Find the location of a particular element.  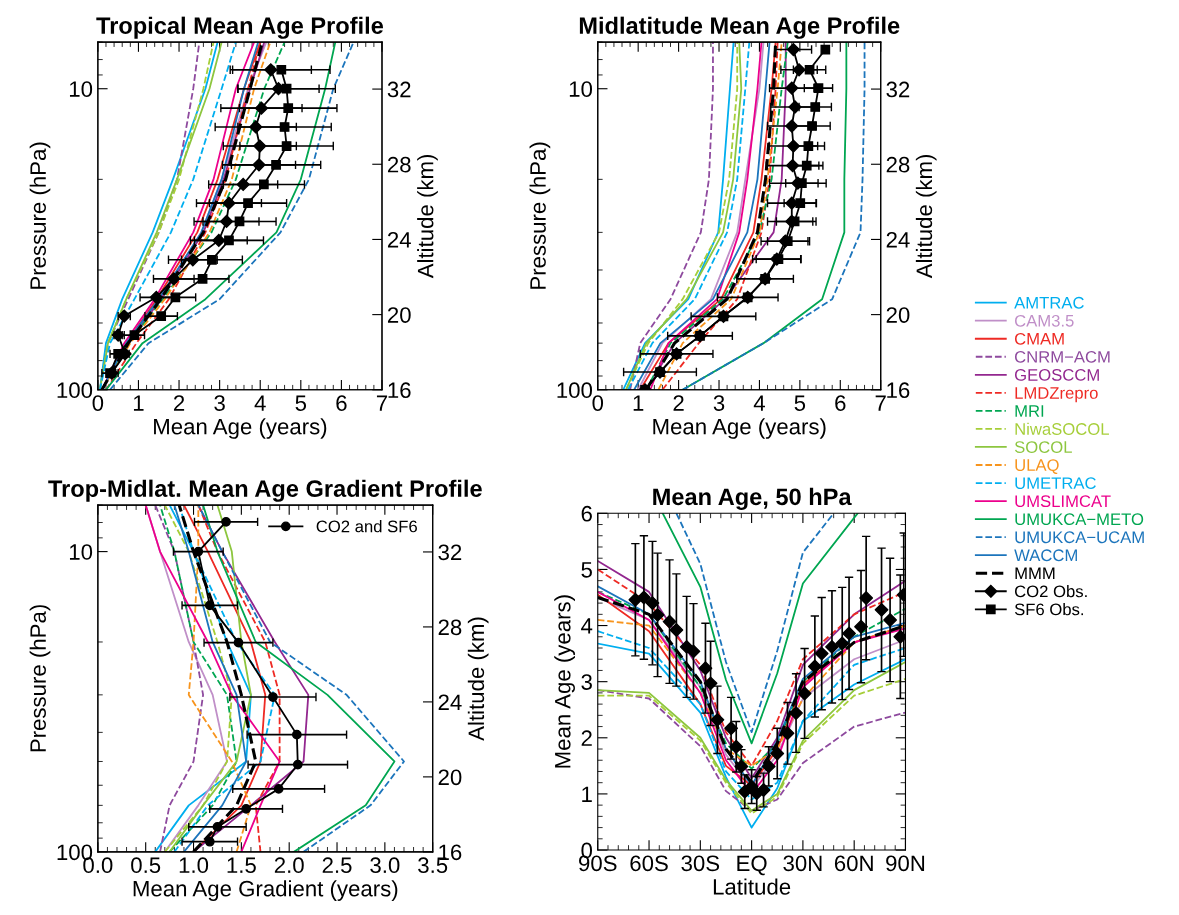

x-tick-label: 1.5 is located at coordinates (241, 865).